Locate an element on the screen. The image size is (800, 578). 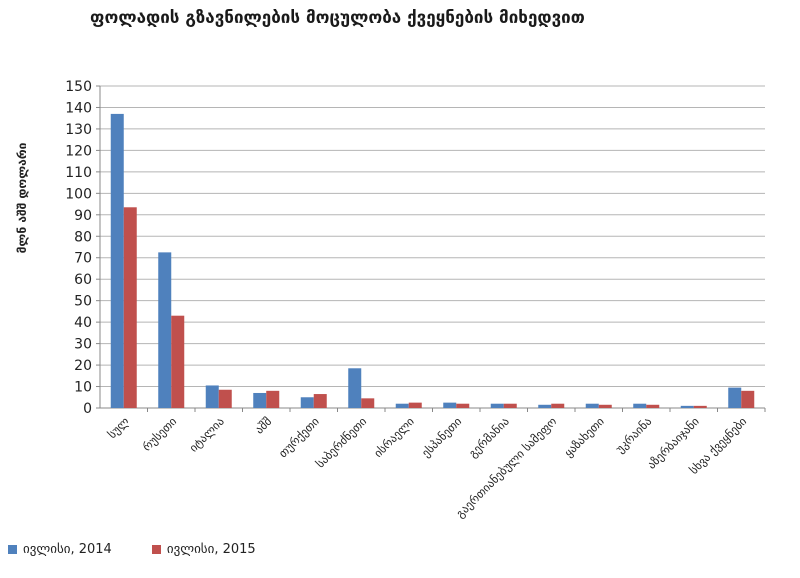
x-tick-label: იტალია is located at coordinates (206, 434).